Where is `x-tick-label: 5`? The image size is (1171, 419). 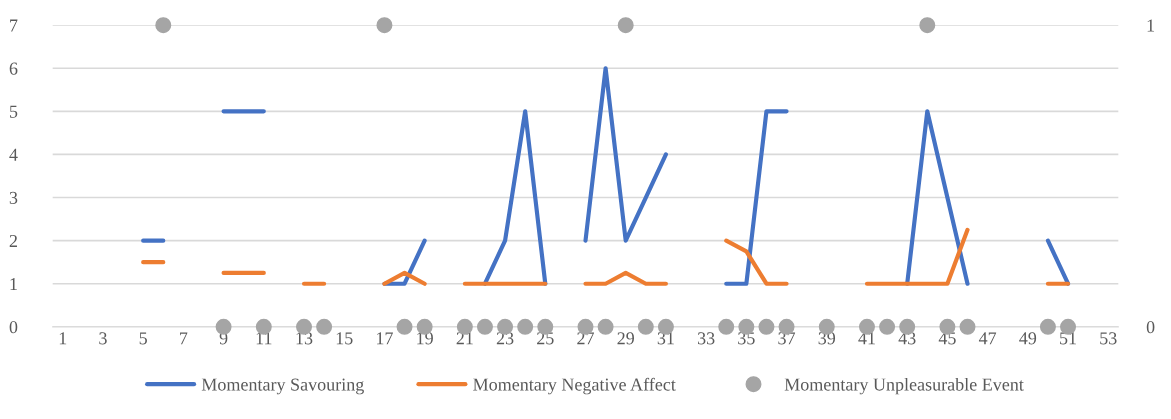
x-tick-label: 5 is located at coordinates (143, 338).